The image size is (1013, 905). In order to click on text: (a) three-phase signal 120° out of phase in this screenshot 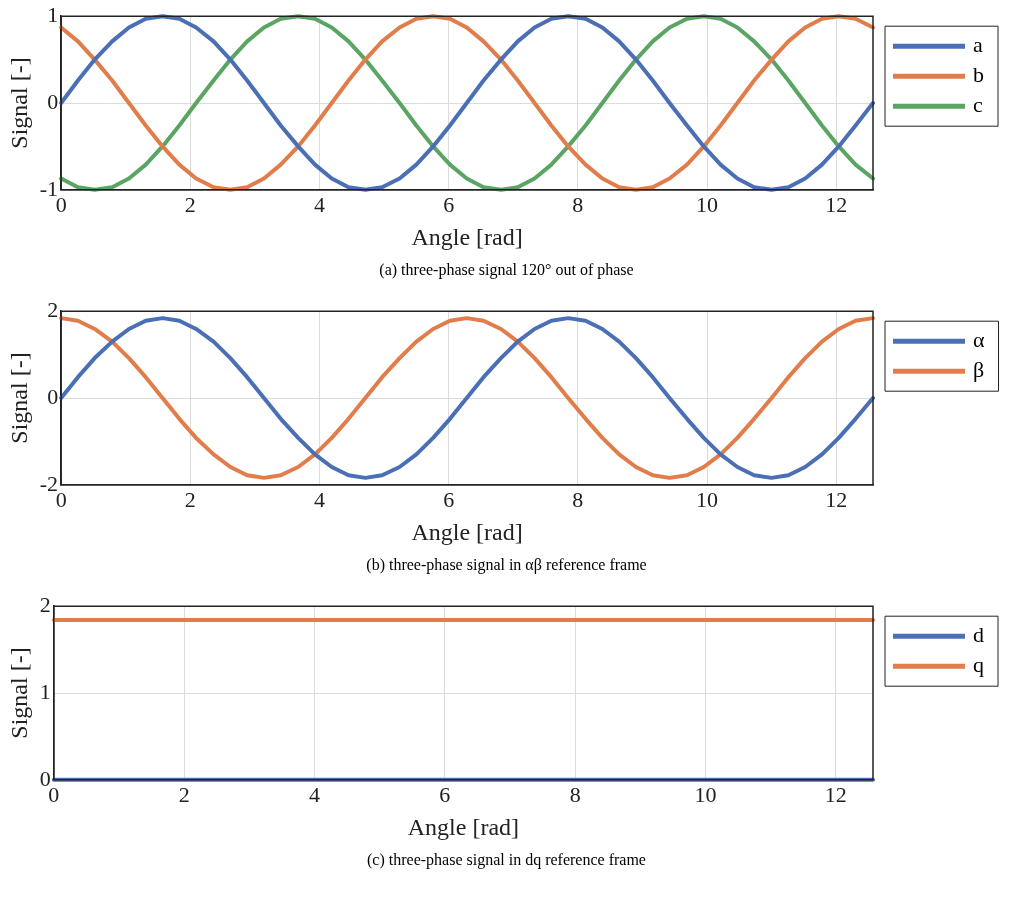, I will do `click(506, 270)`.